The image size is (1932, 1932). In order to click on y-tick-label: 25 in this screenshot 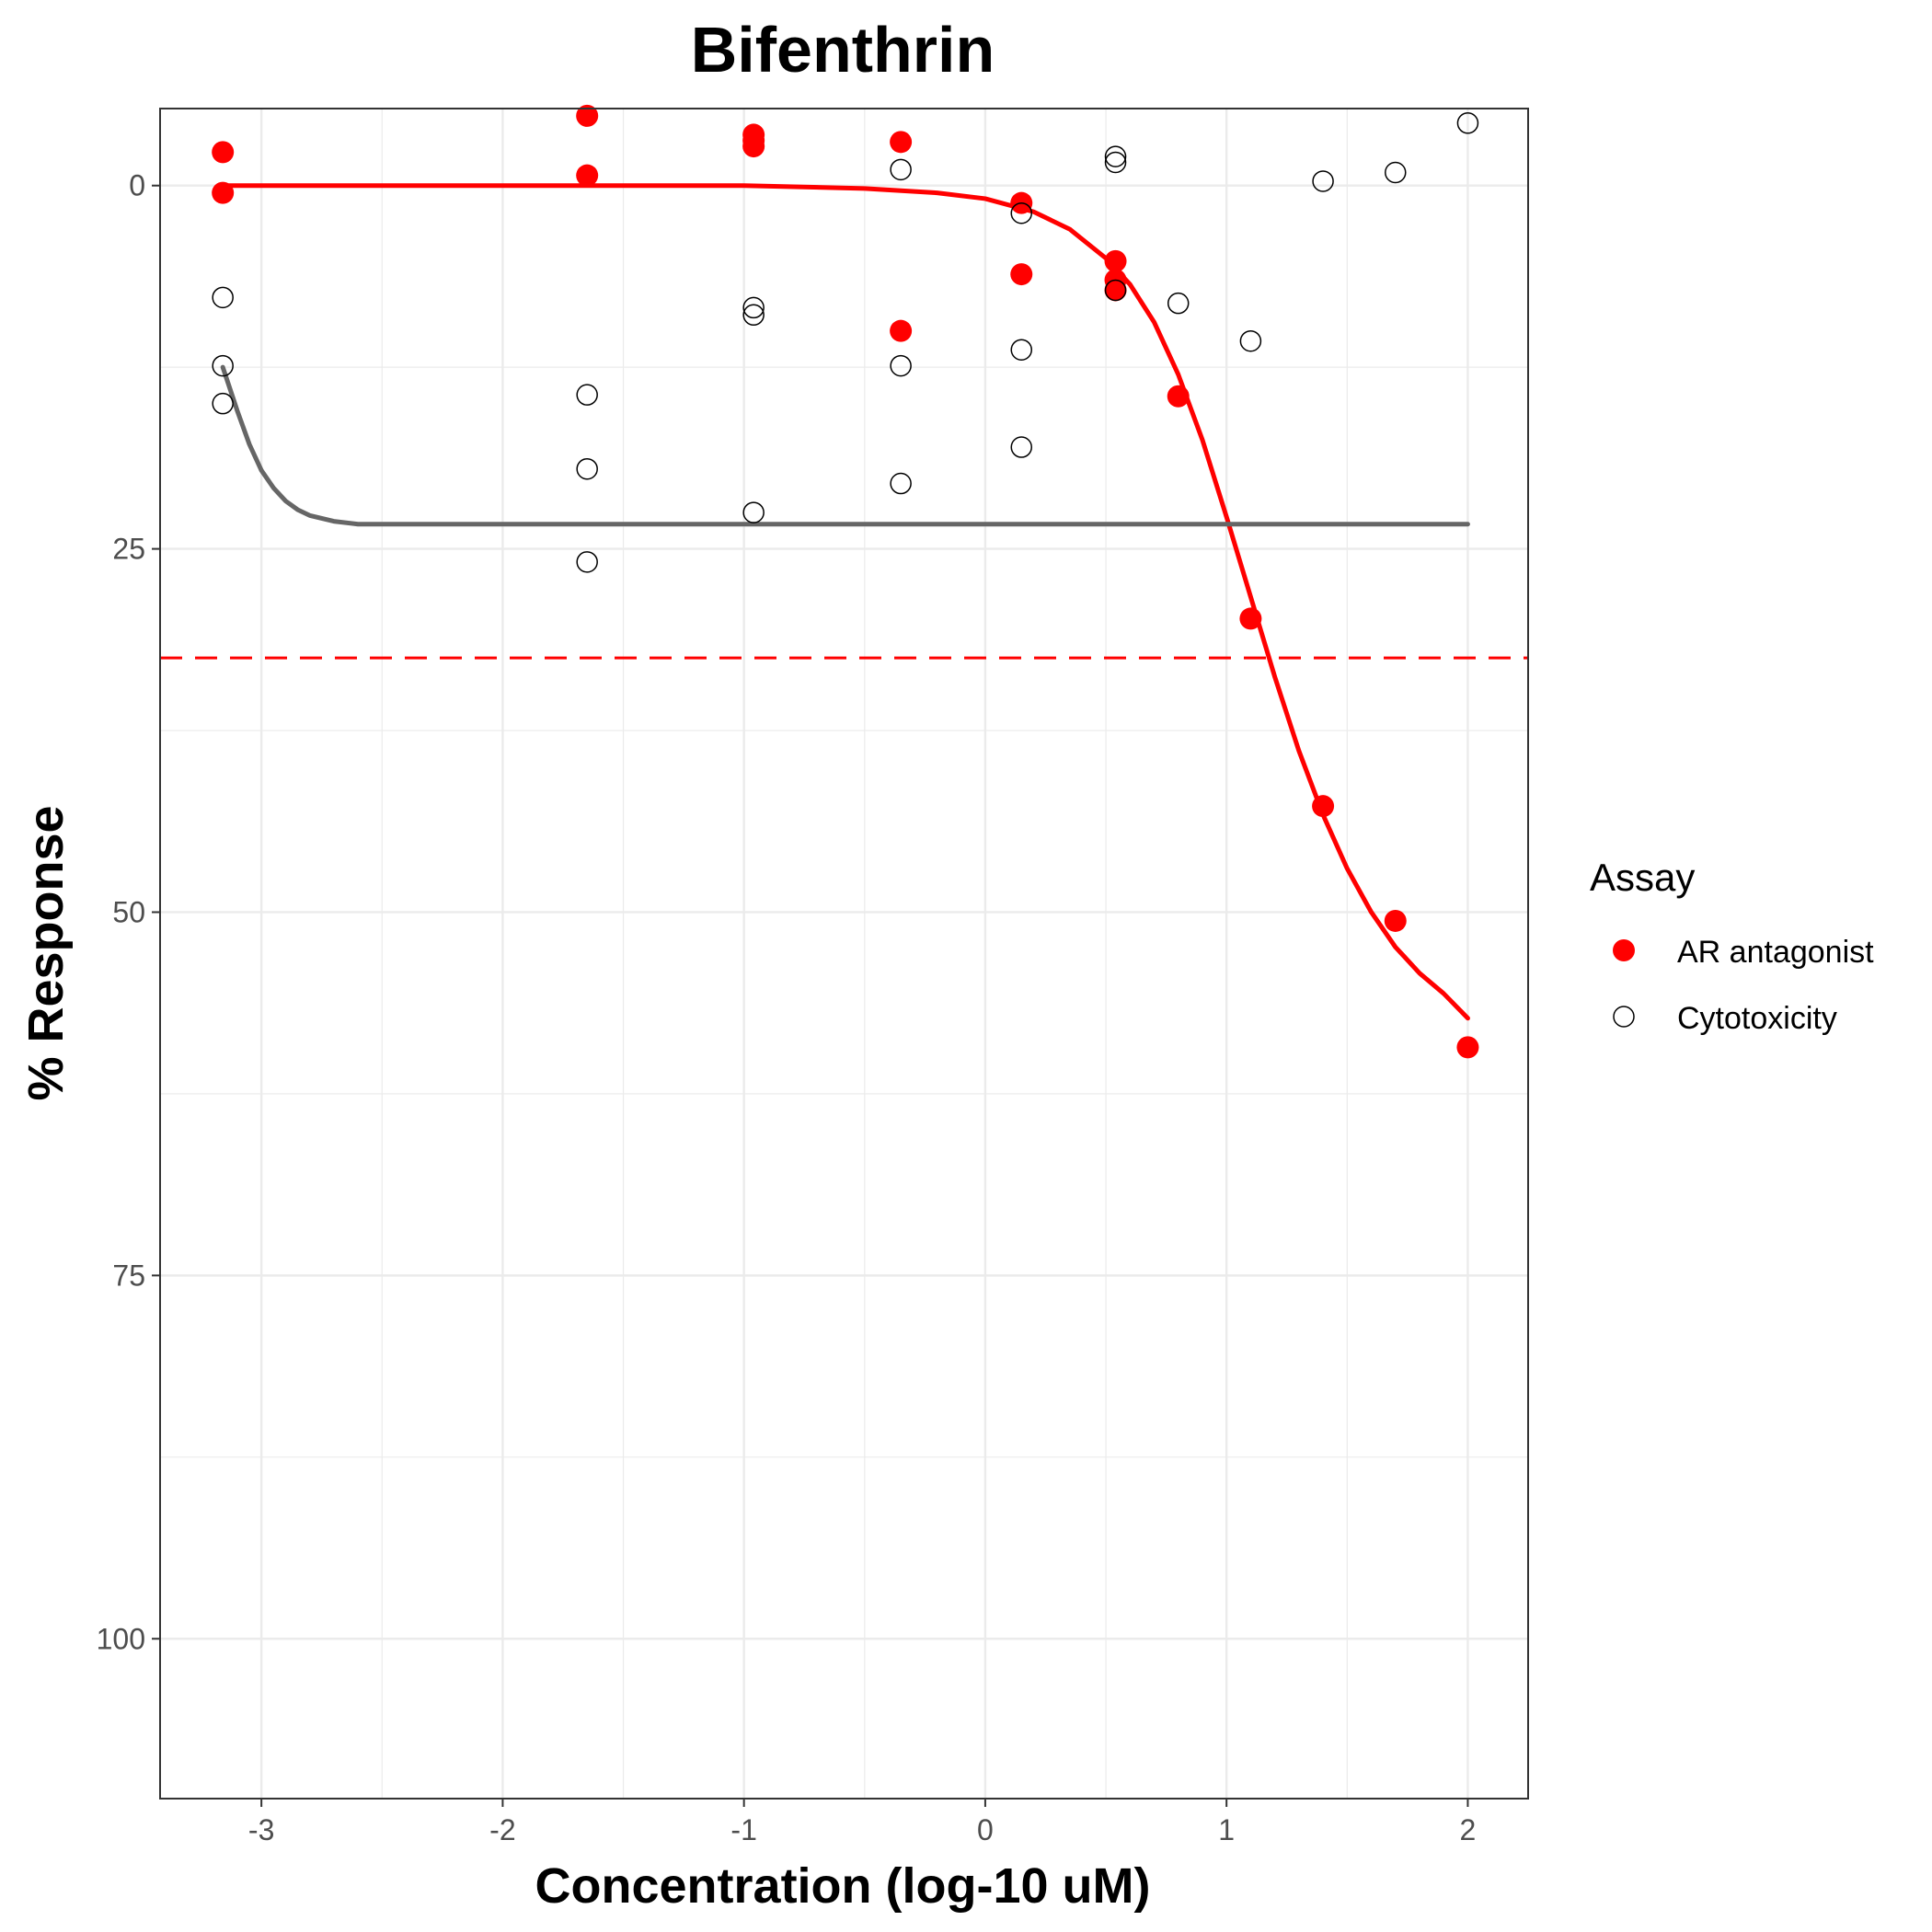, I will do `click(128, 549)`.